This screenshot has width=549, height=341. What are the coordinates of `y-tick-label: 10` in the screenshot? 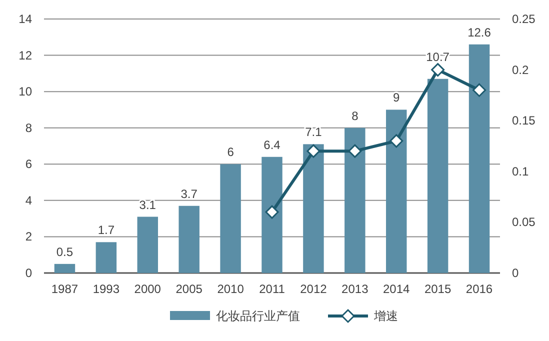 It's located at (25, 91).